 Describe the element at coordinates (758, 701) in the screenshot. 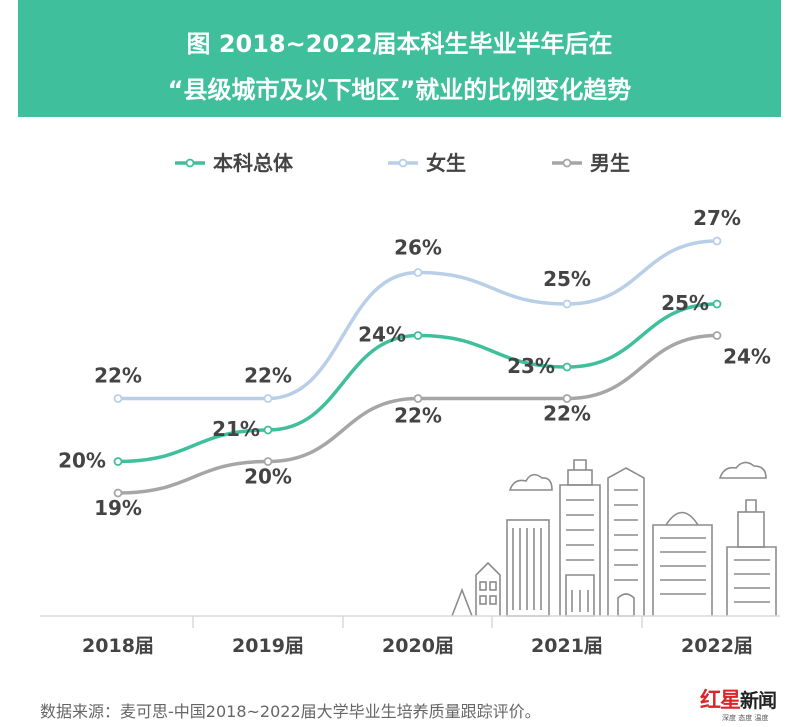

I see `logo-news-text: 新闻` at that location.